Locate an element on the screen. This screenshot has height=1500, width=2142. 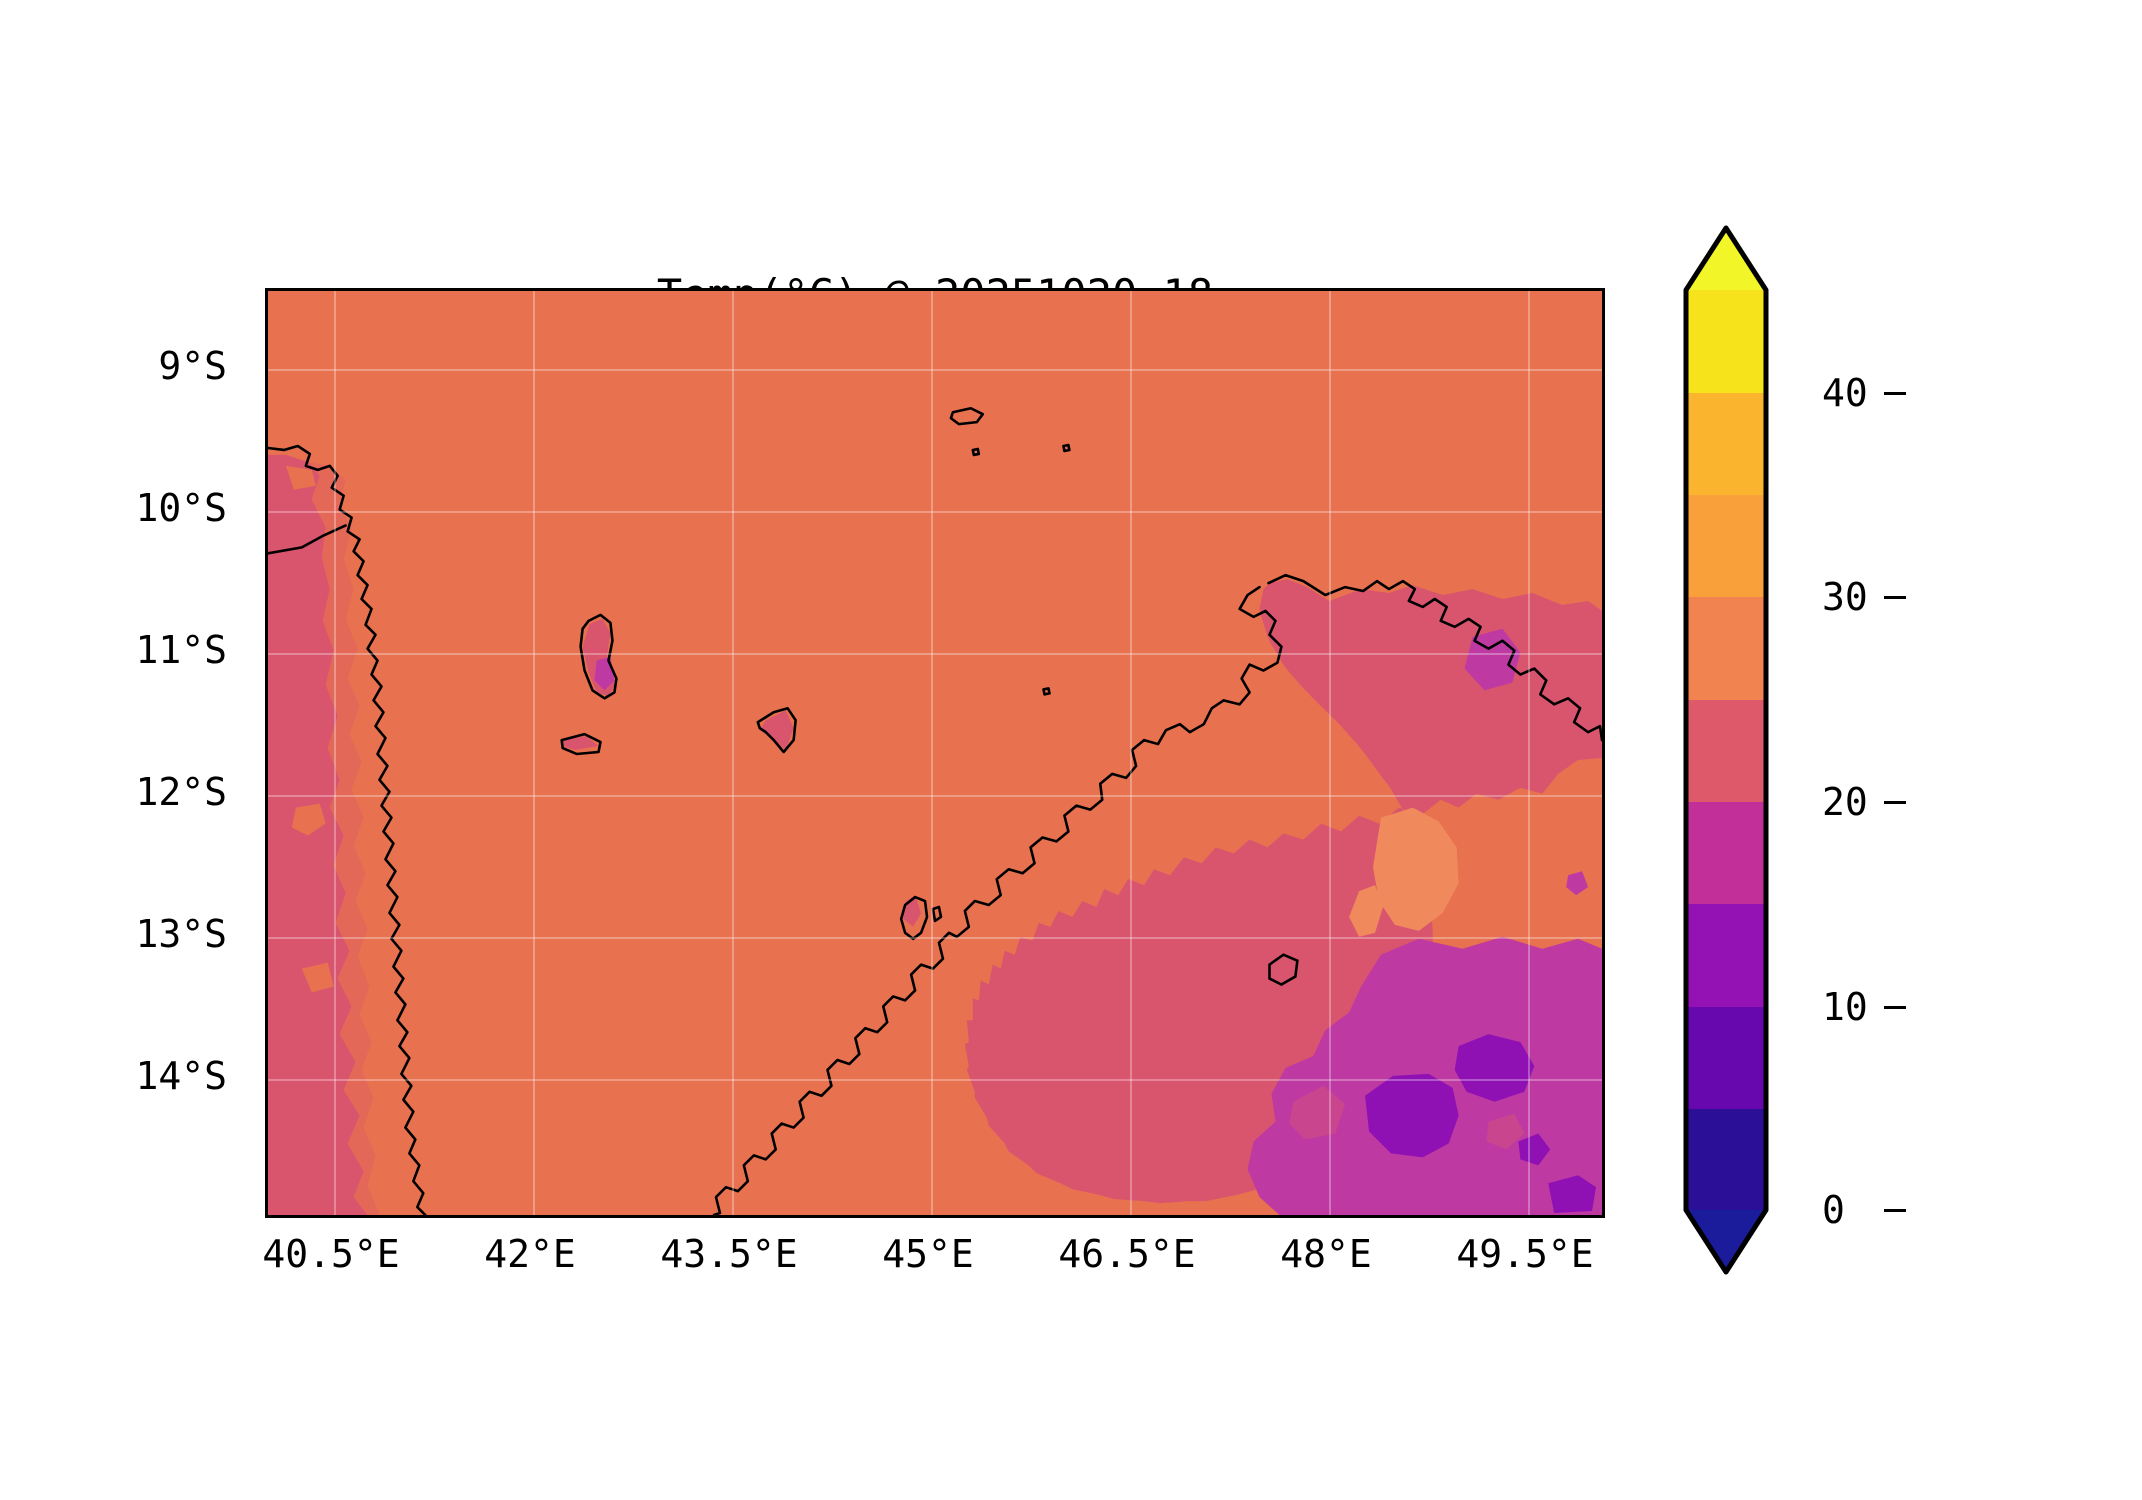
colorbar: 40 30 20 10 0 is located at coordinates (1793, 750).